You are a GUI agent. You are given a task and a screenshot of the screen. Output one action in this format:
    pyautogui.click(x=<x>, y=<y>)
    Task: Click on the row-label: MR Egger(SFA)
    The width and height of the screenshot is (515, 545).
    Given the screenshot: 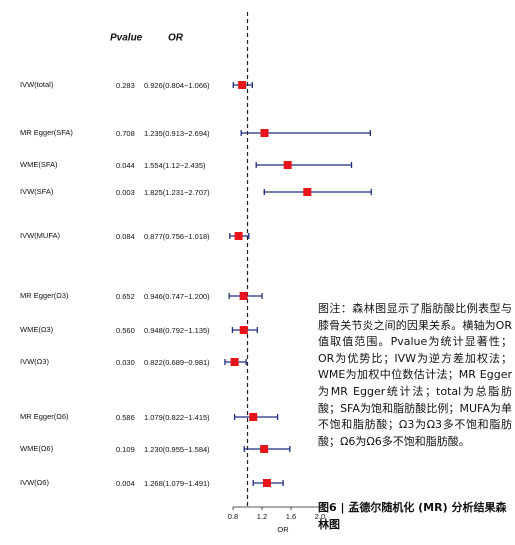 What is the action you would take?
    pyautogui.click(x=46, y=132)
    